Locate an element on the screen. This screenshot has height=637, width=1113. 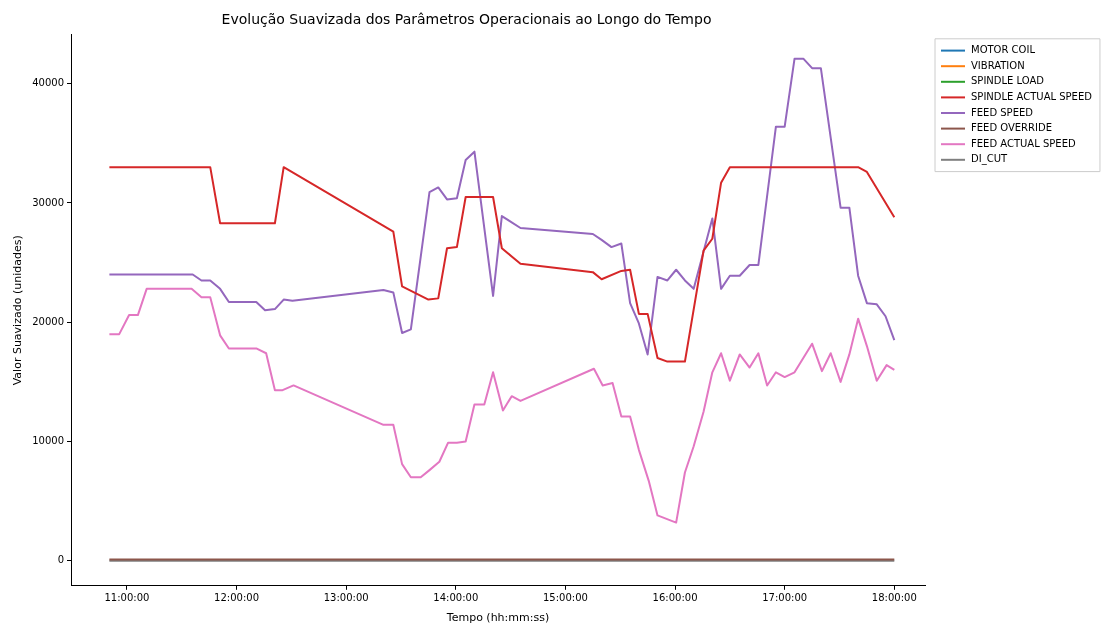
legend-label: FEED SPEED is located at coordinates (1002, 112).